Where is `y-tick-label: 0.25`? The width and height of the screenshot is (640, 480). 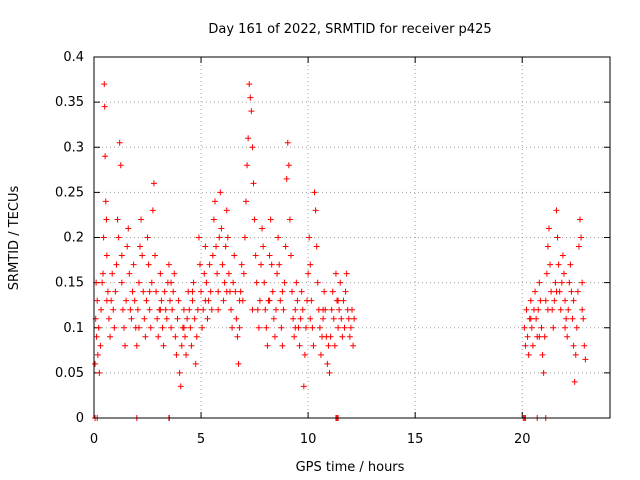
y-tick-label: 0.25 is located at coordinates (69, 192).